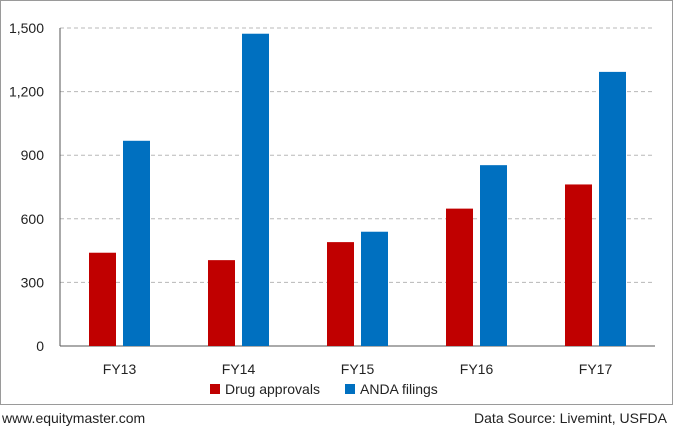  I want to click on y-tick-label: 600, so click(33, 219).